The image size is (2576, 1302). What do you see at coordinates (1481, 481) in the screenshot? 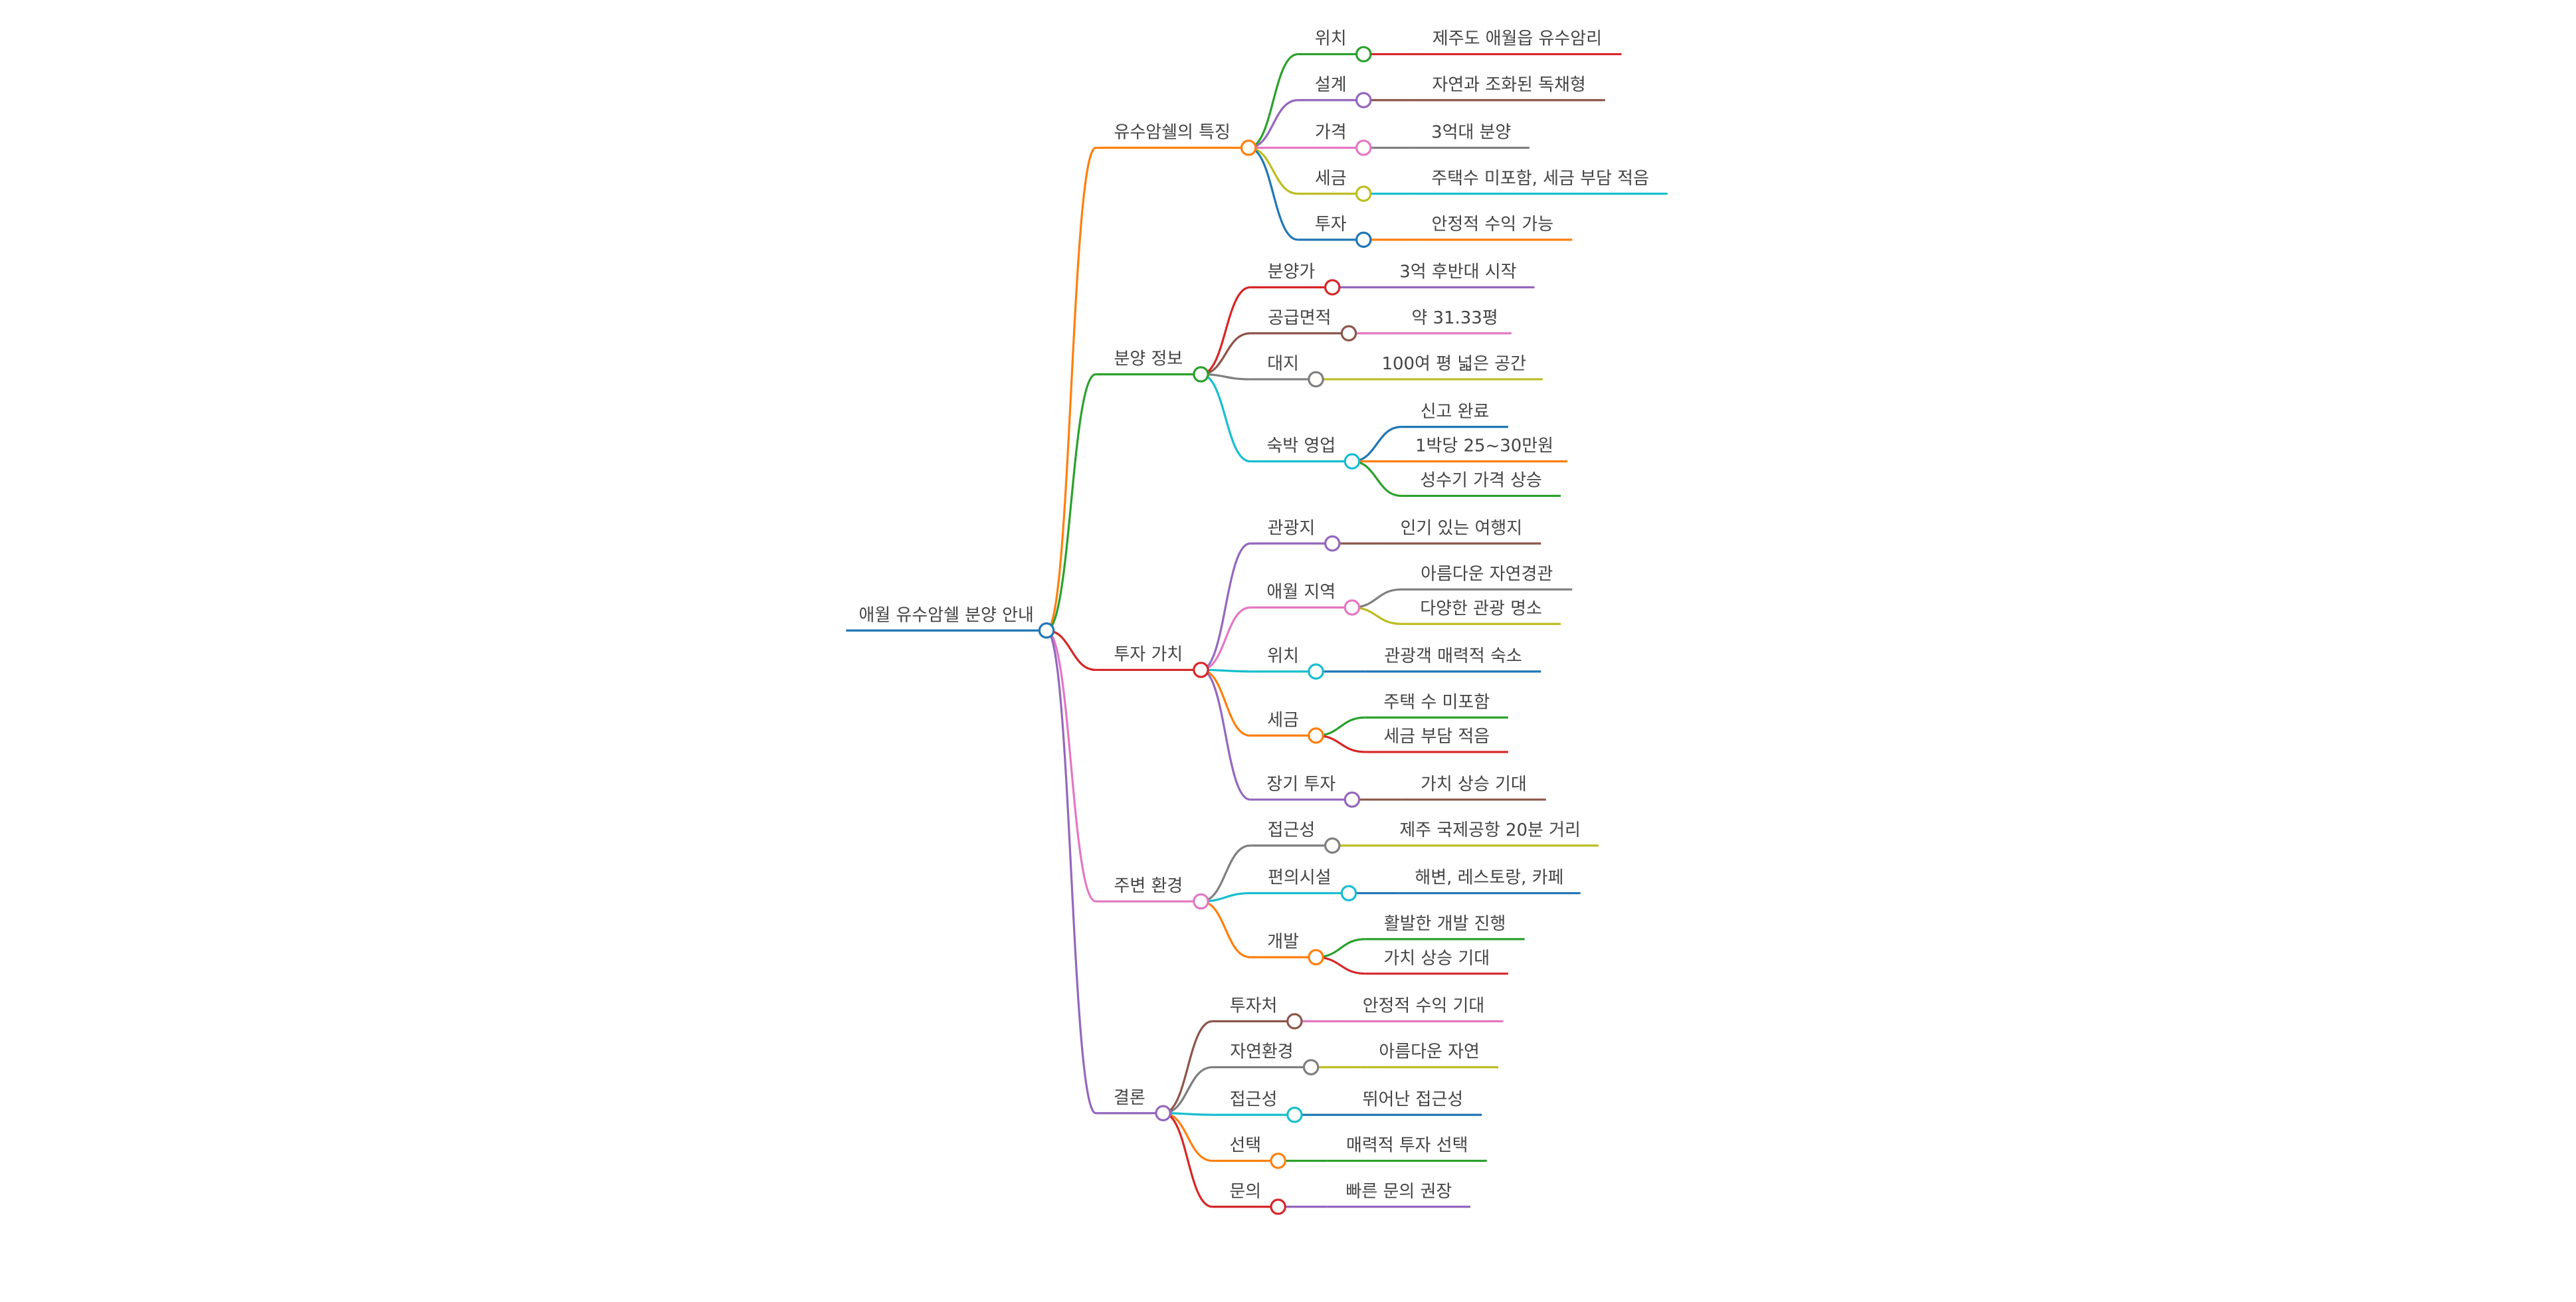
I see `leaf-label: 성수기 가격 상승` at bounding box center [1481, 481].